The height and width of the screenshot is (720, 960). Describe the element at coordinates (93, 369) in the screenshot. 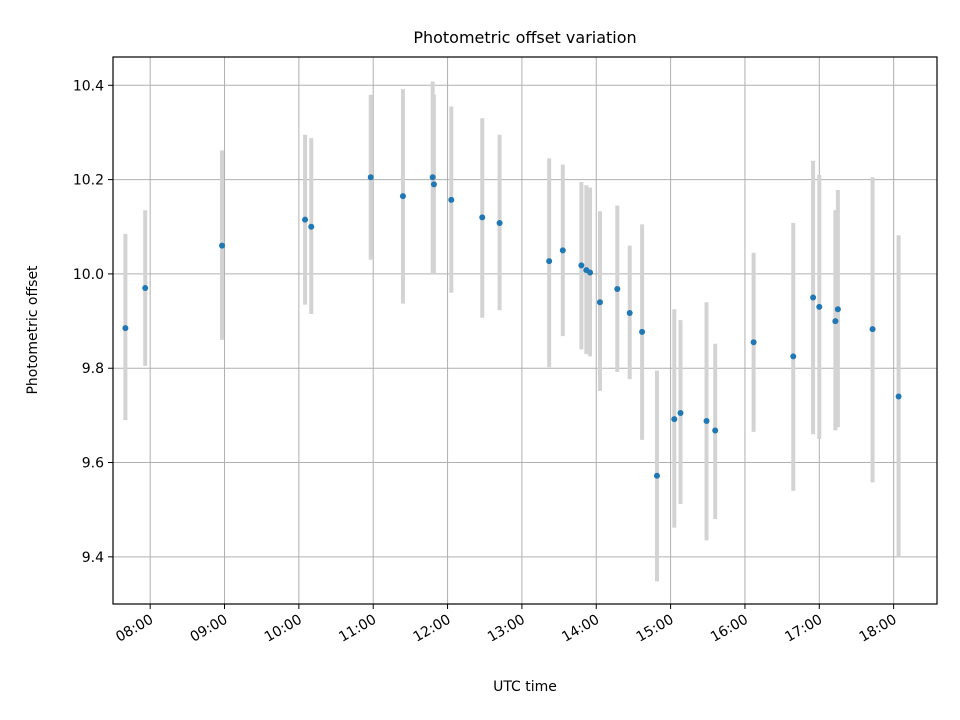

I see `y-tick-label: 9.8` at that location.